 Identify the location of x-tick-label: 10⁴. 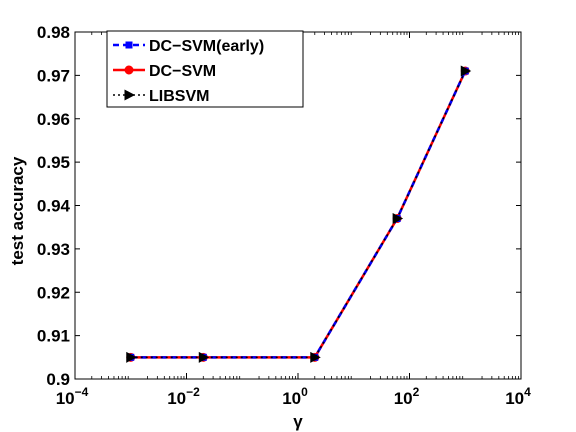
(518, 396).